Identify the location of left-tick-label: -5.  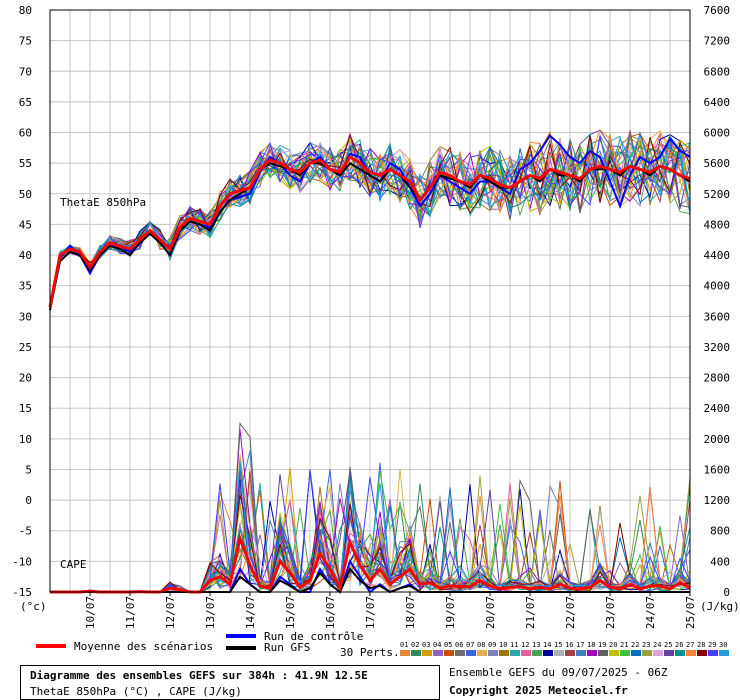
(25, 531).